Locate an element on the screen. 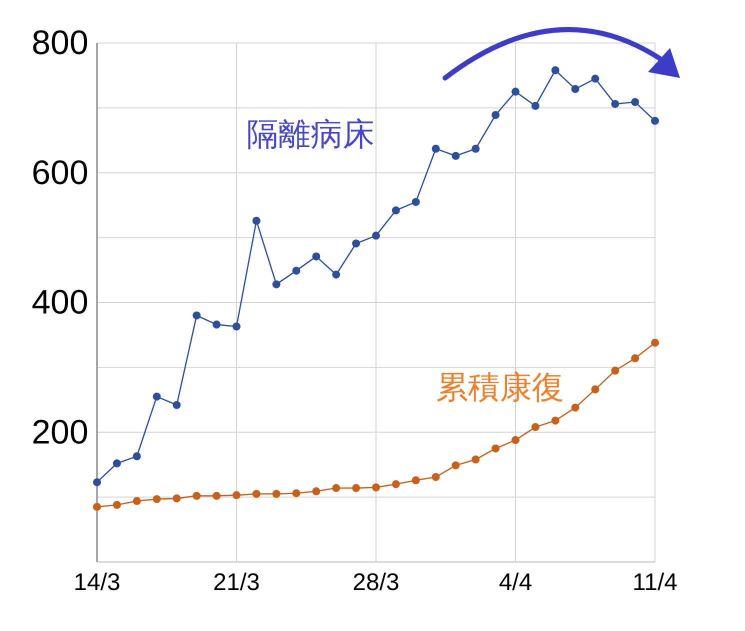 The height and width of the screenshot is (631, 745). y-tick-label: 800 is located at coordinates (60, 43).